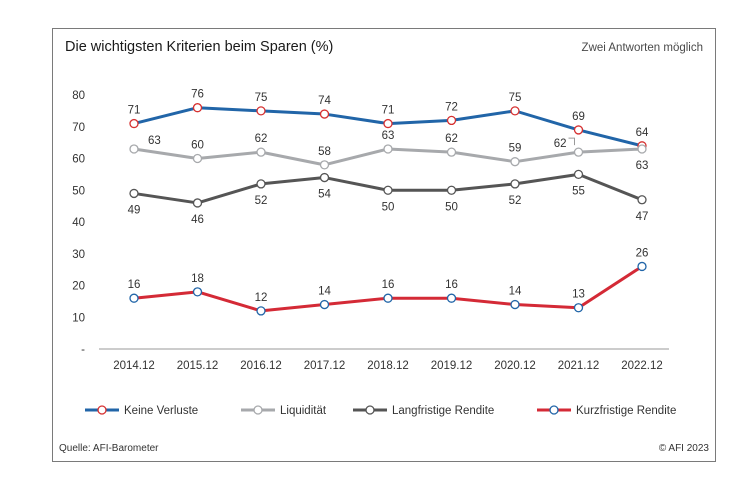 This screenshot has width=744, height=499. What do you see at coordinates (578, 295) in the screenshot?
I see `data-label: 13` at bounding box center [578, 295].